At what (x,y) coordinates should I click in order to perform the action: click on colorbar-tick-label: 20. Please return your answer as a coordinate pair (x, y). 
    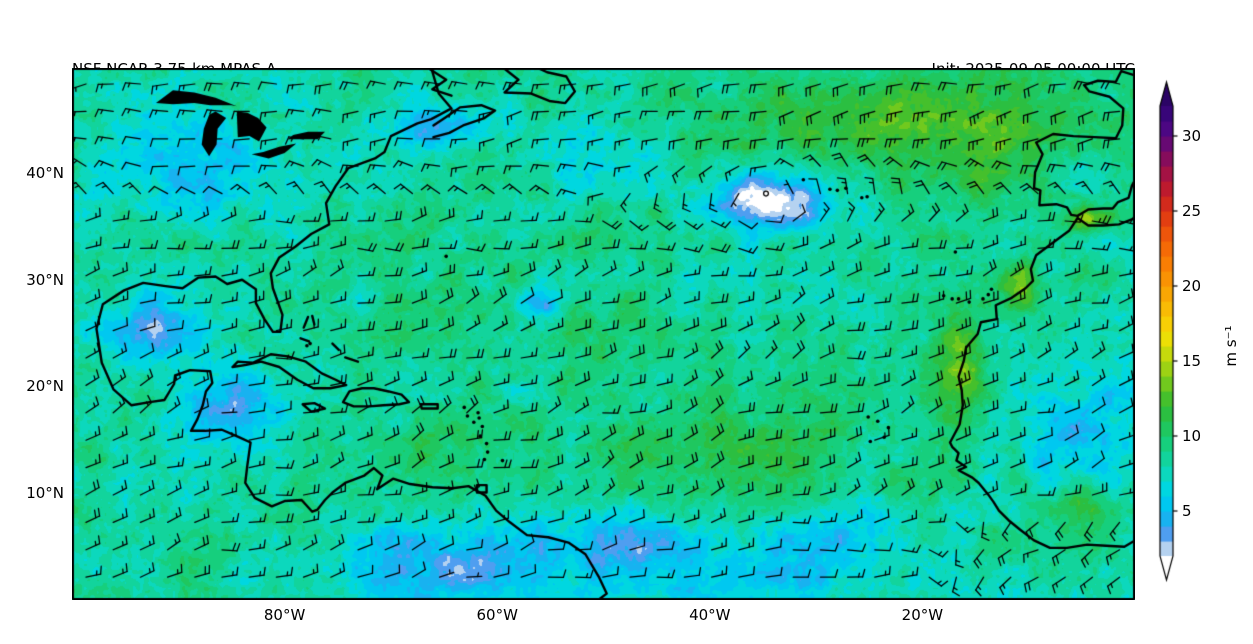
    Looking at the image, I should click on (1192, 286).